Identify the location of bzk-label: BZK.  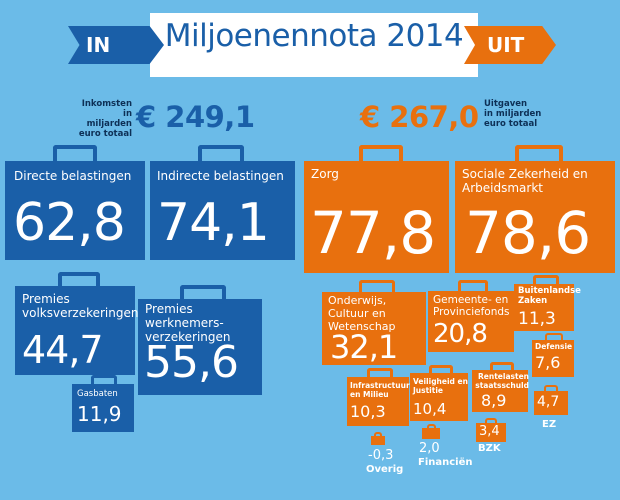
(489, 448).